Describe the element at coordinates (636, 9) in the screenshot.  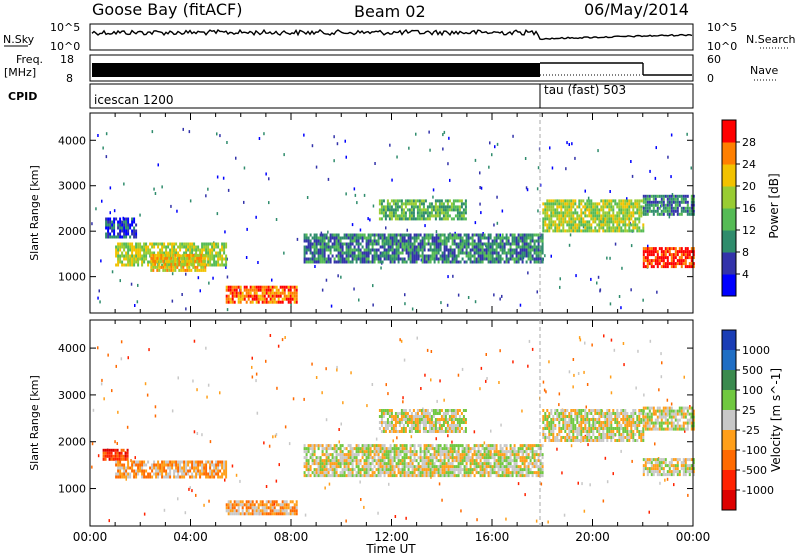
I see `date-title: 06/May/2014` at that location.